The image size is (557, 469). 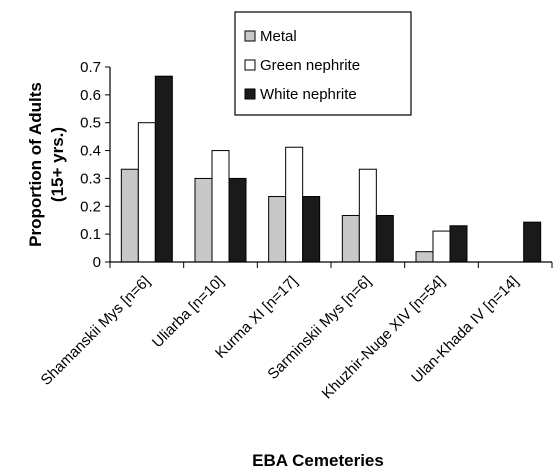 What do you see at coordinates (188, 312) in the screenshot?
I see `x-category-label: Uliarba [n=10]` at bounding box center [188, 312].